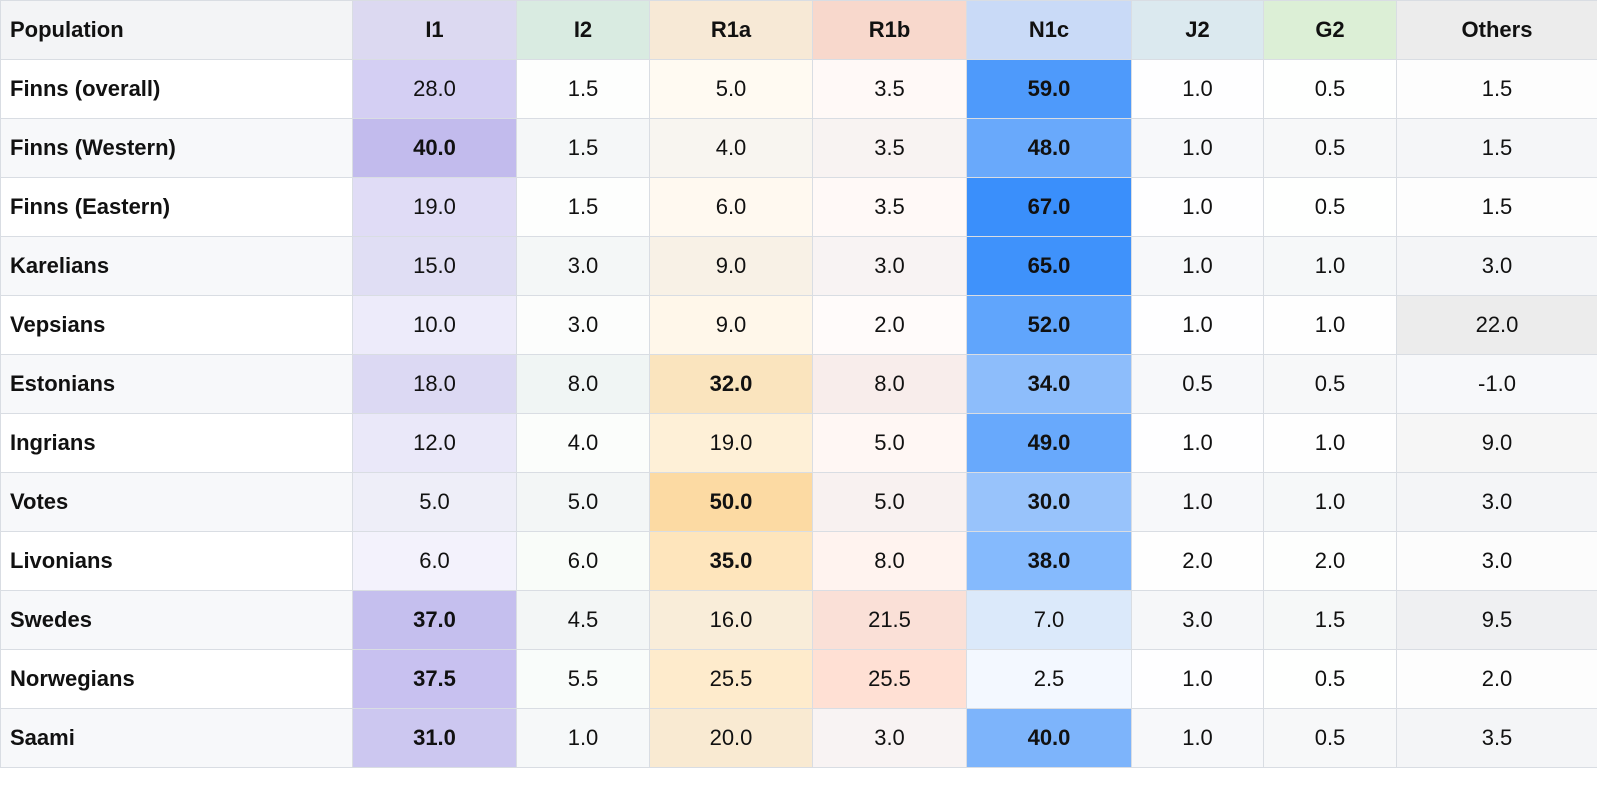 The image size is (1597, 796). What do you see at coordinates (731, 30) in the screenshot?
I see `column-header-r1a: R1a` at bounding box center [731, 30].